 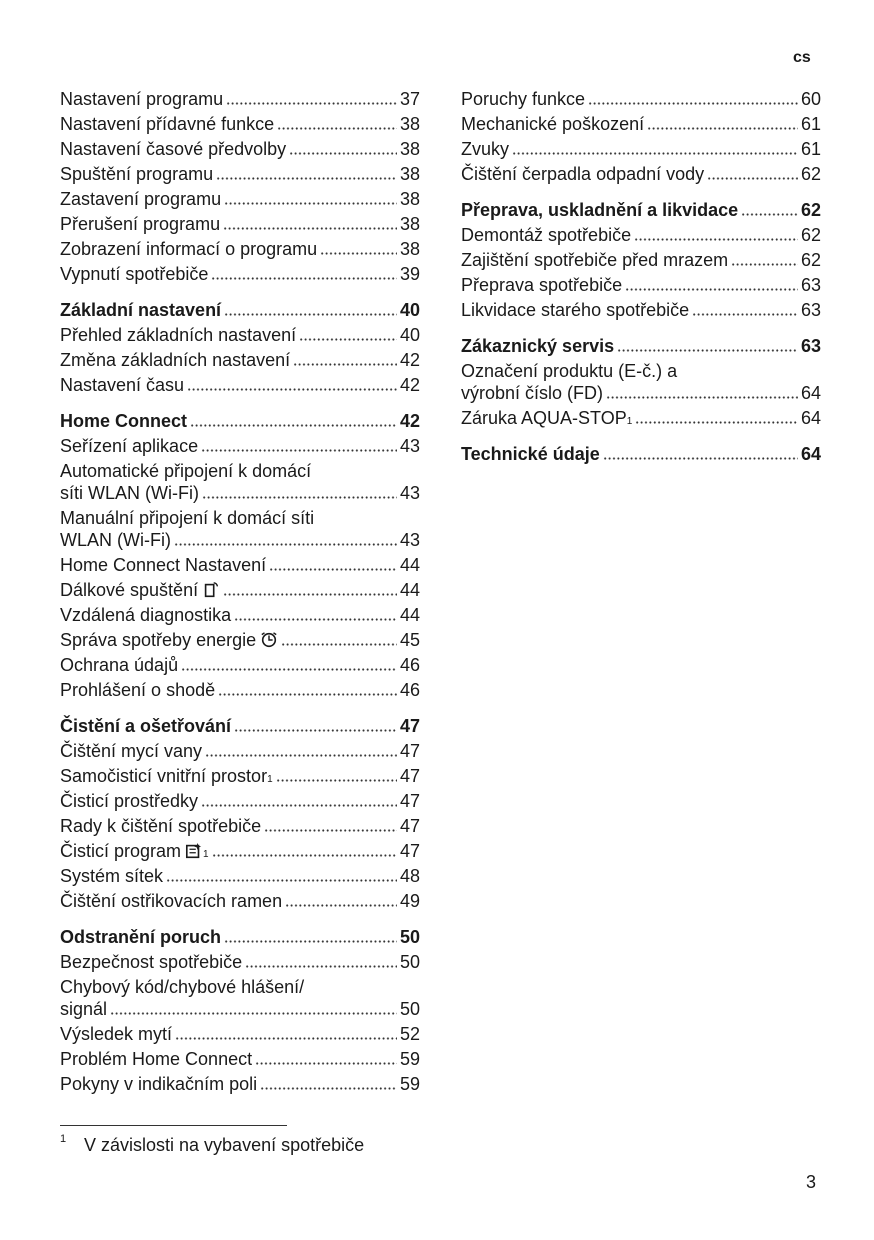 What do you see at coordinates (583, 174) in the screenshot?
I see `entry-title: Čištění čerpadla odpadní vody` at bounding box center [583, 174].